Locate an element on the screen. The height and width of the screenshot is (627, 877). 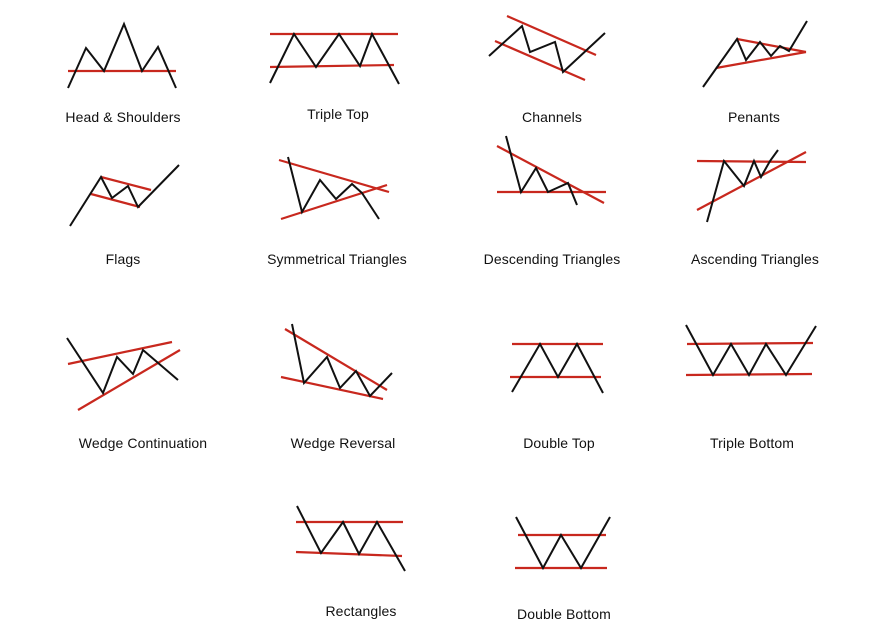
pattern-label: Descending Triangles is located at coordinates (552, 259).